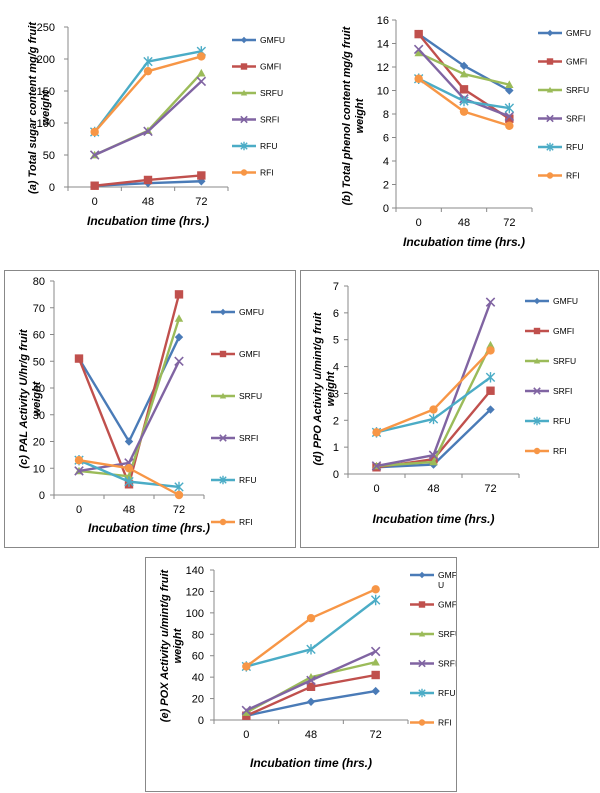  What do you see at coordinates (39, 389) in the screenshot?
I see `y-tick-label: 40` at bounding box center [39, 389].